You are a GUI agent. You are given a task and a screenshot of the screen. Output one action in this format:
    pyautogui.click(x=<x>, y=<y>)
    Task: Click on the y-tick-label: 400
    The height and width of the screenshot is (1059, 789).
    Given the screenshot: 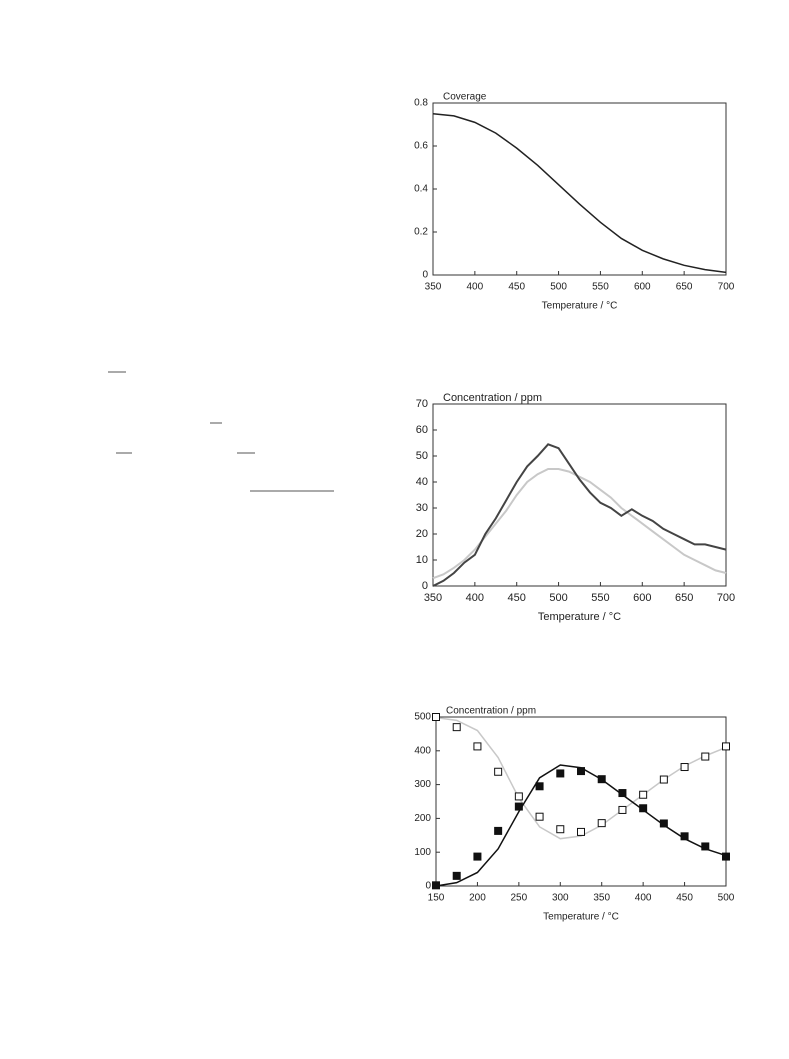 What is the action you would take?
    pyautogui.click(x=422, y=750)
    